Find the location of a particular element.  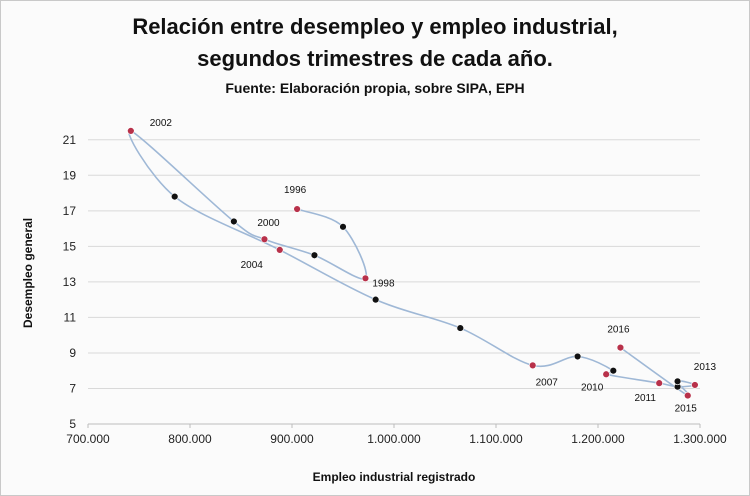

x-tick-label: 1.300.000 is located at coordinates (700, 439).